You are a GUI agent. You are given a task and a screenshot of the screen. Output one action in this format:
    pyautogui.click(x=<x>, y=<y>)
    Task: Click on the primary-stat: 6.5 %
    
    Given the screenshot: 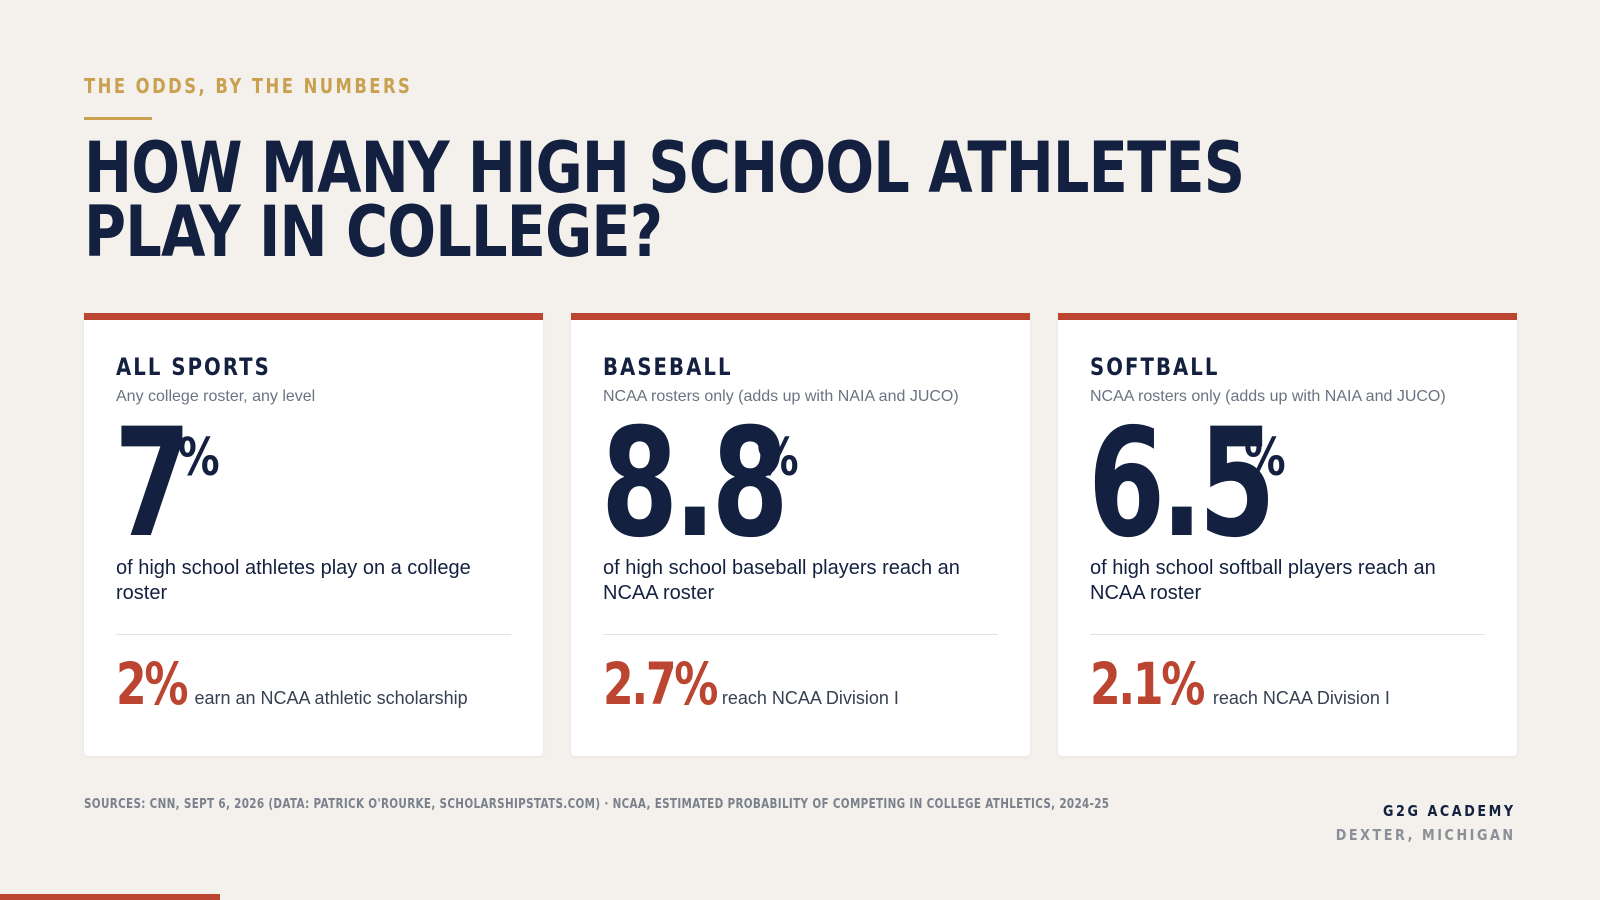 What is the action you would take?
    pyautogui.click(x=1212, y=484)
    